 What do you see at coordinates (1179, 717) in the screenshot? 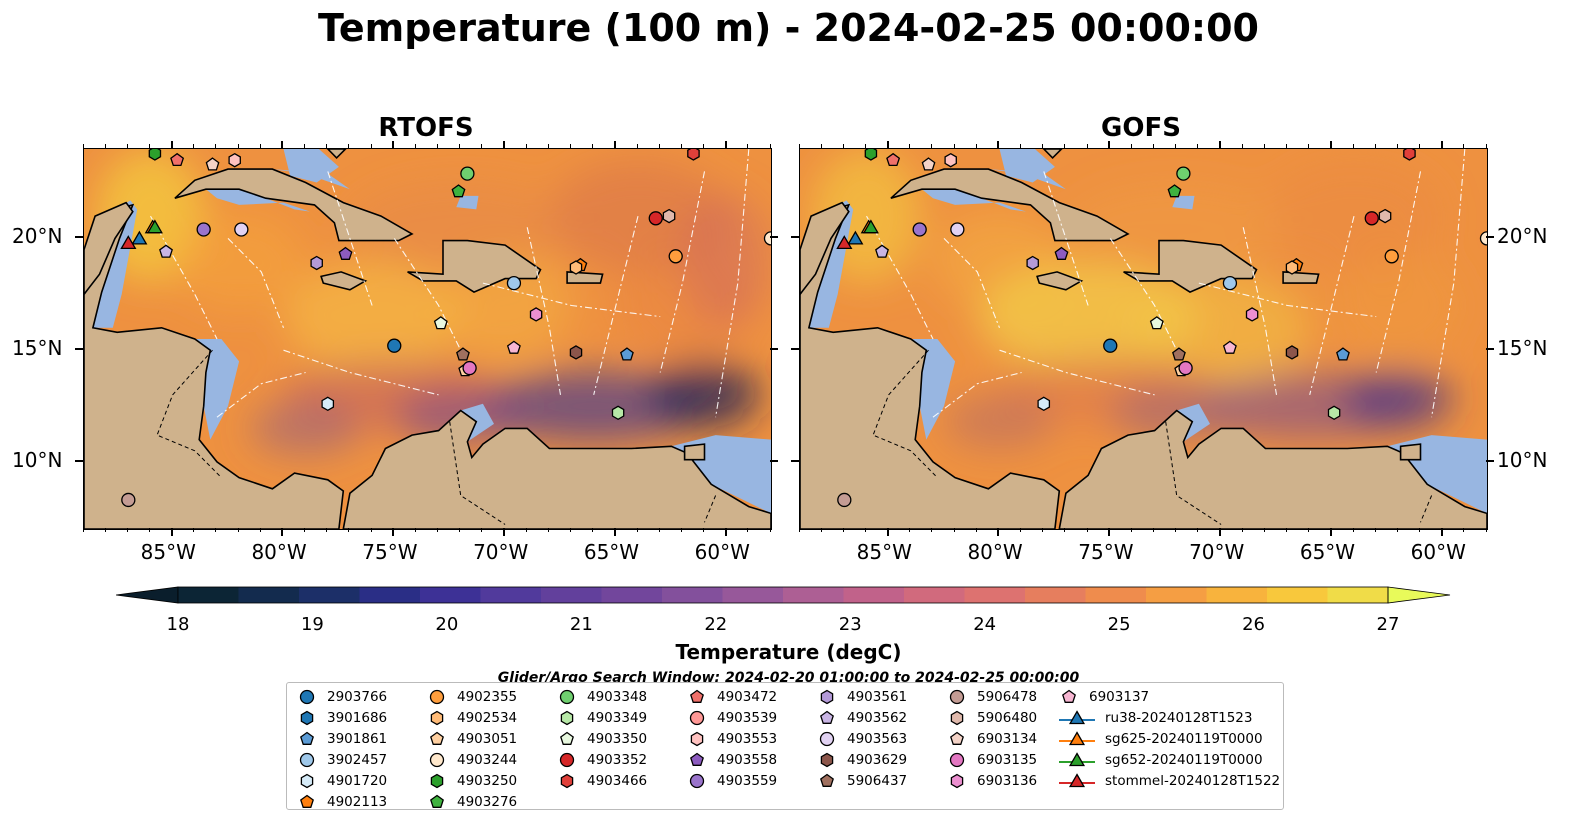
I see `legend-label: ru38-20240128T1523` at bounding box center [1179, 717].